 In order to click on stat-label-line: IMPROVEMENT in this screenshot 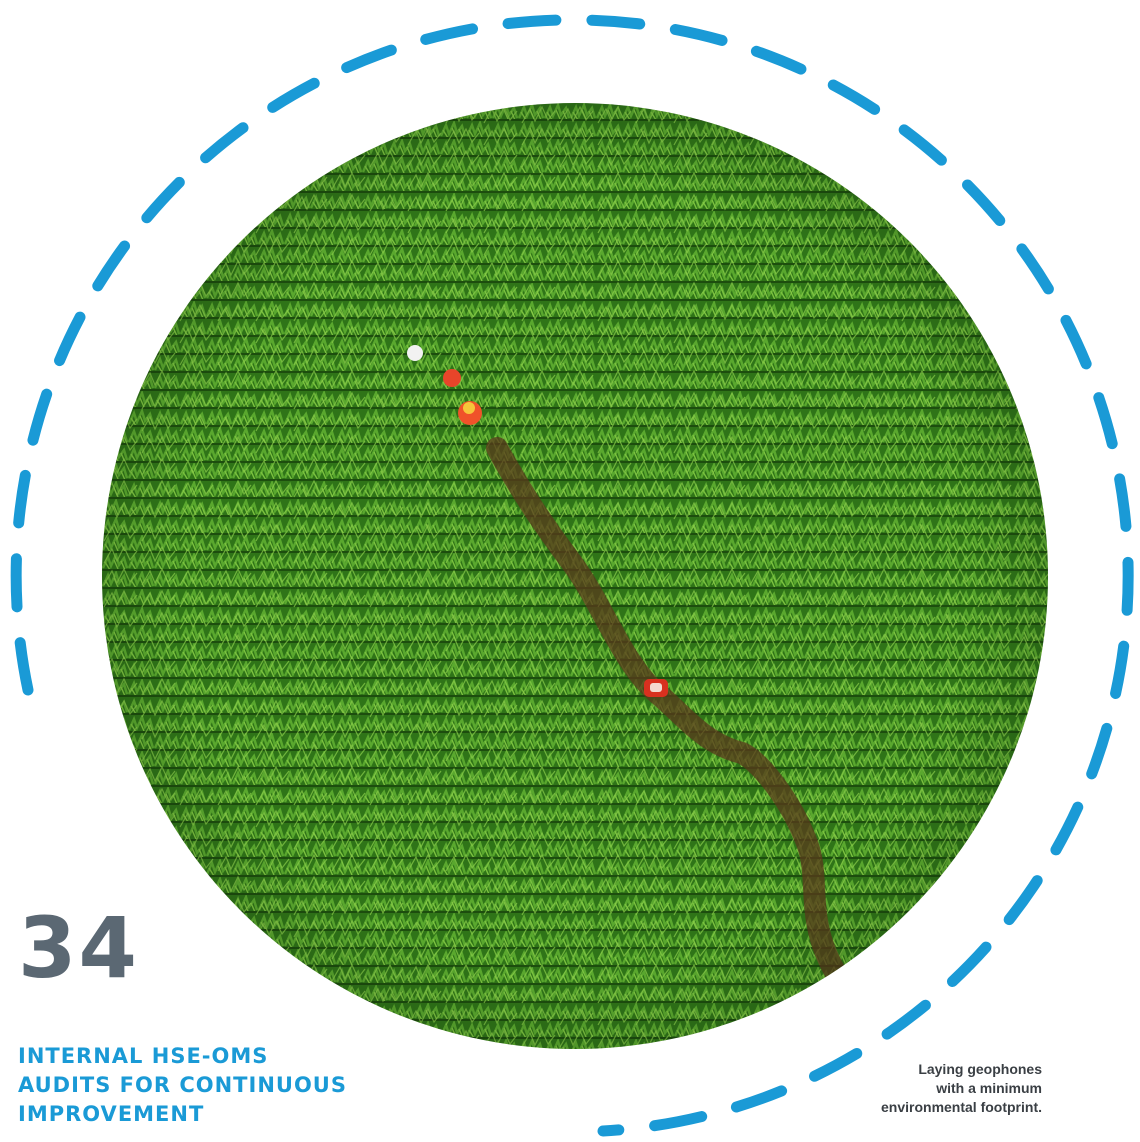, I will do `click(111, 1114)`.